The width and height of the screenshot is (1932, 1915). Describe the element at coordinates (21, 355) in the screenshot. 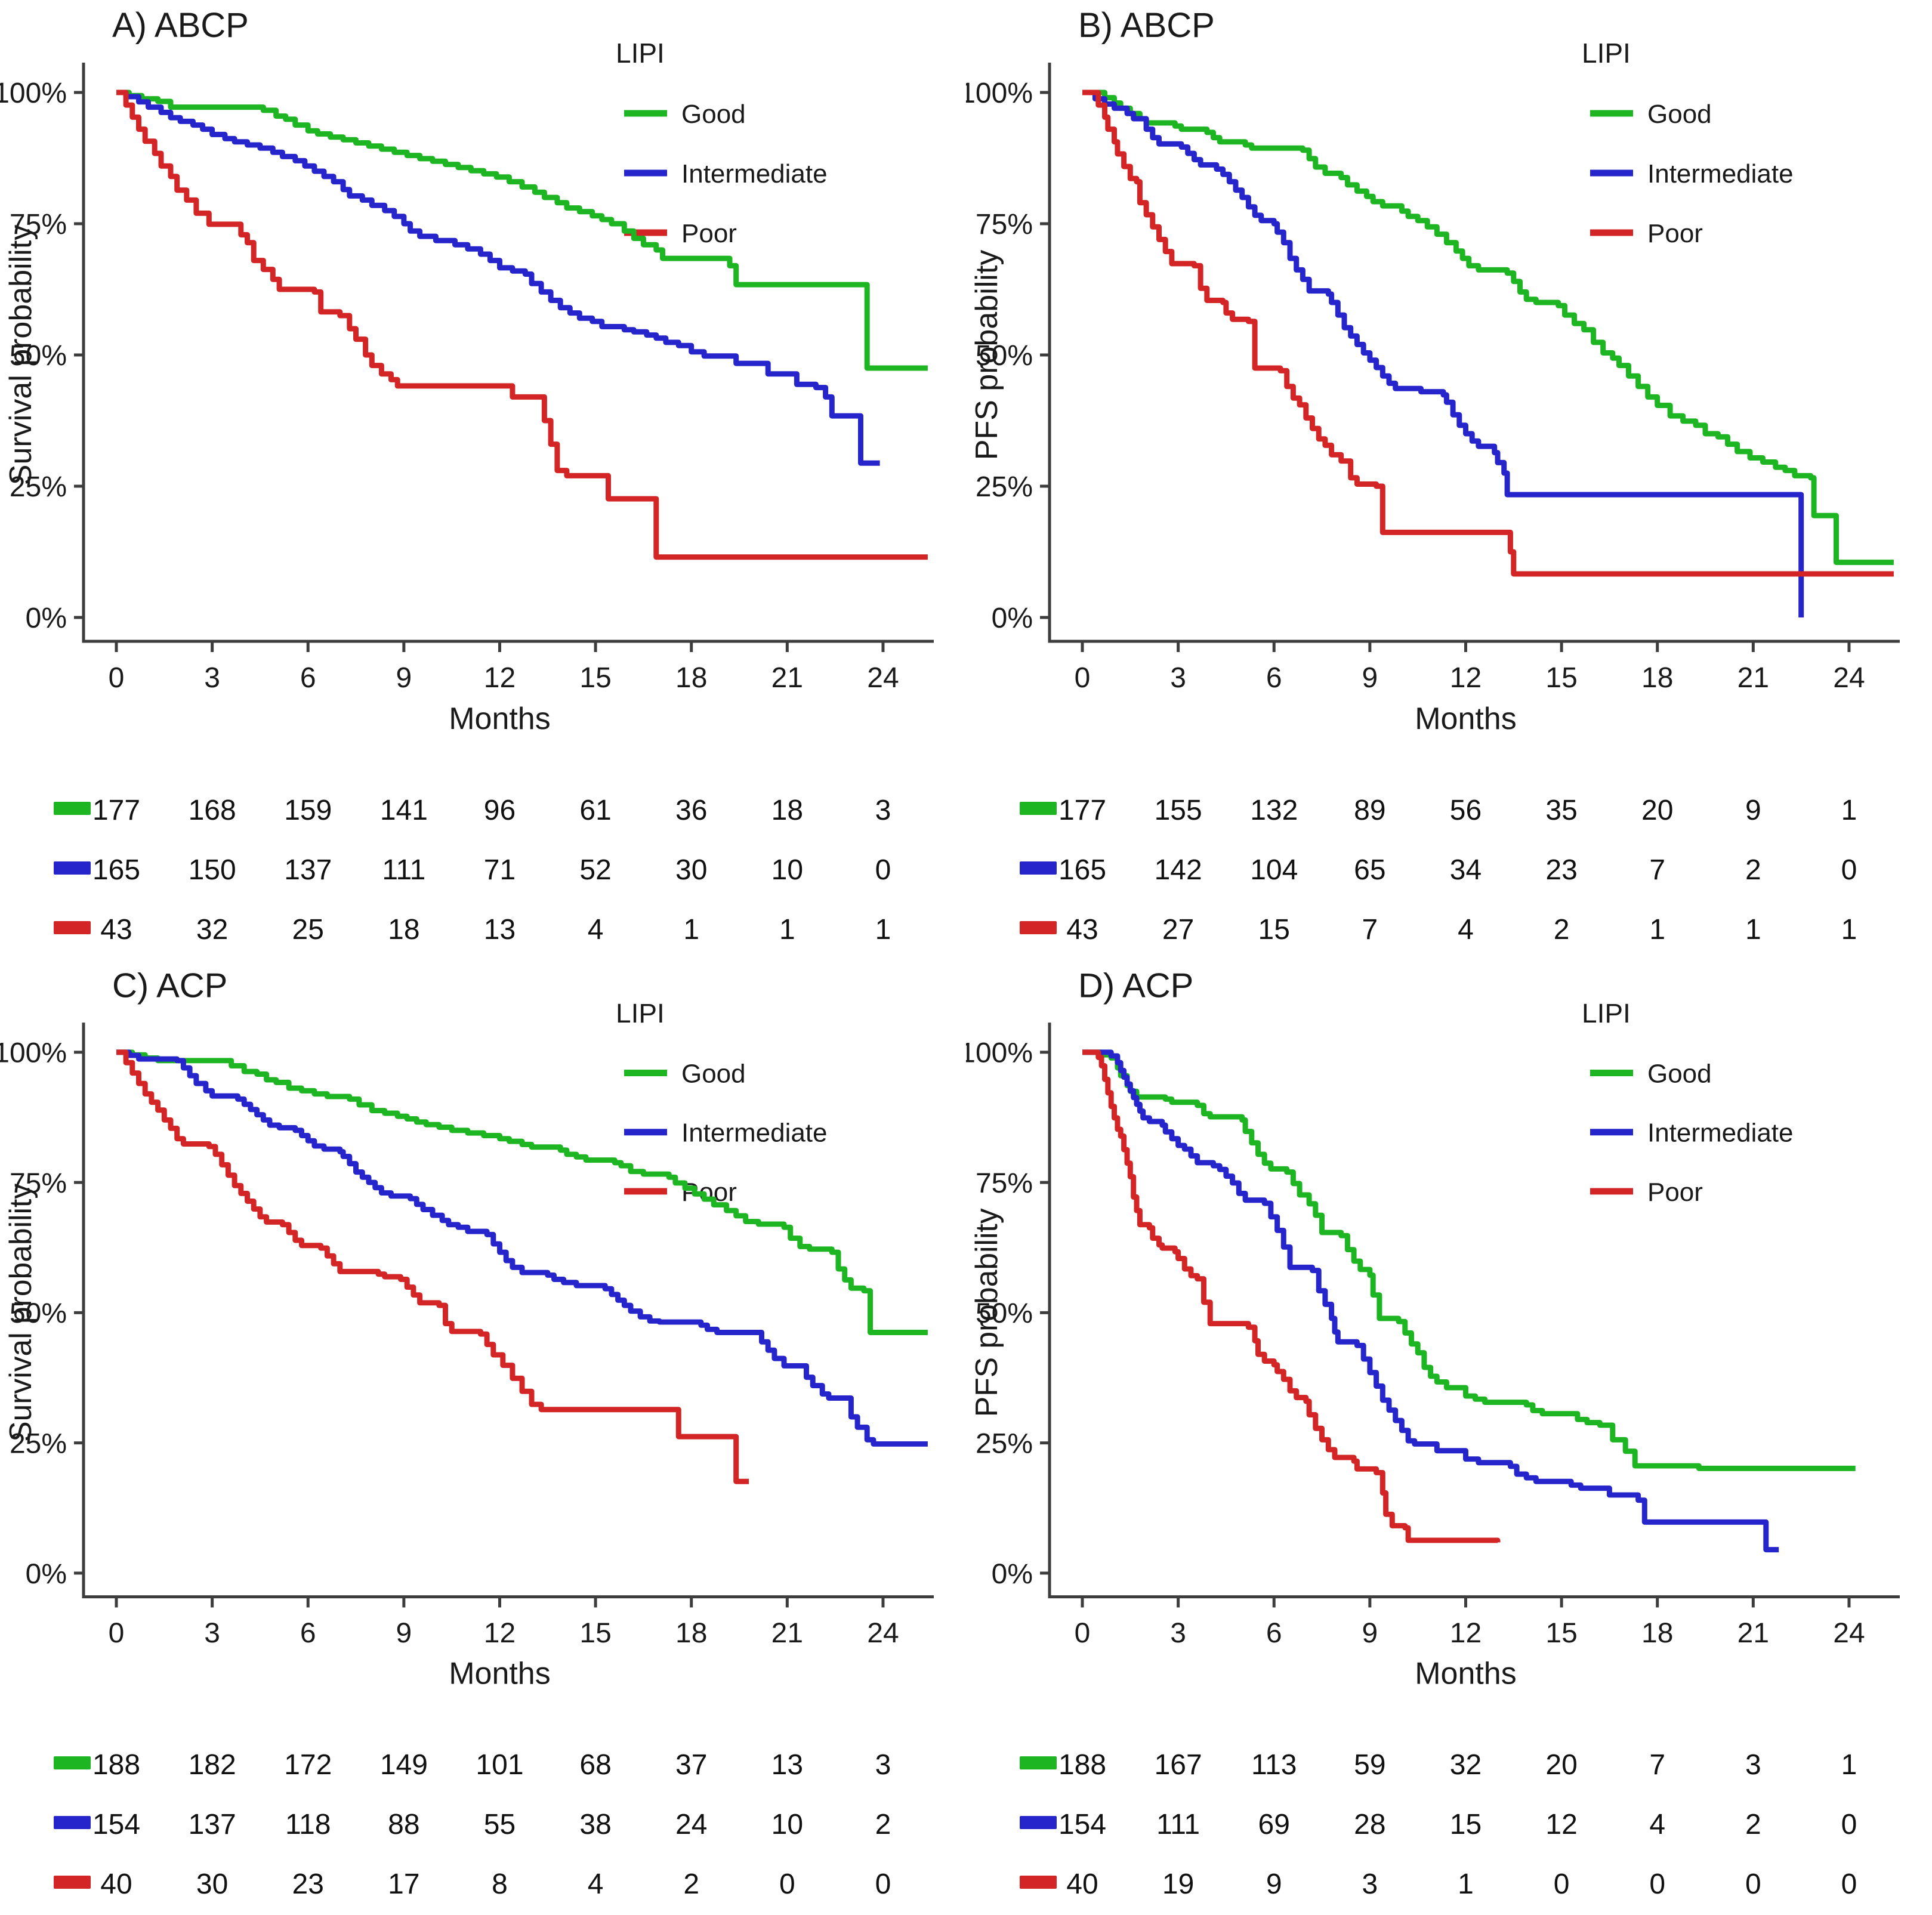

I see `y-axis-title: Survival probability` at that location.